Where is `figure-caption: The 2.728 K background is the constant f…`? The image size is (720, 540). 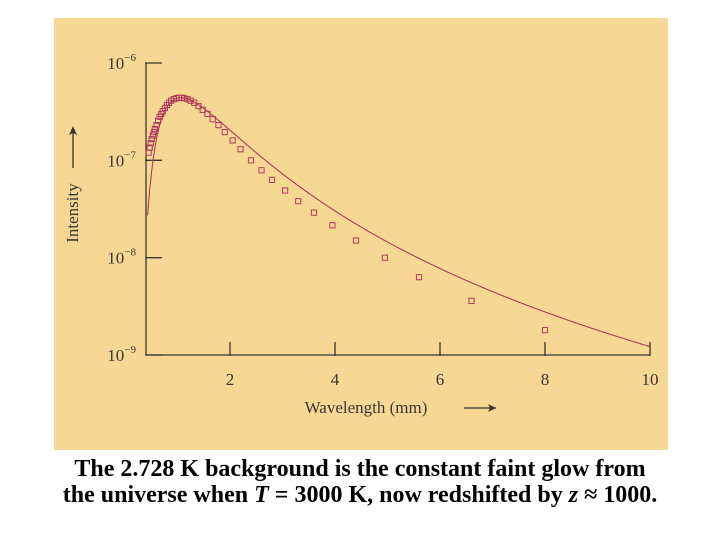 figure-caption: The 2.728 K background is the constant f… is located at coordinates (360, 482).